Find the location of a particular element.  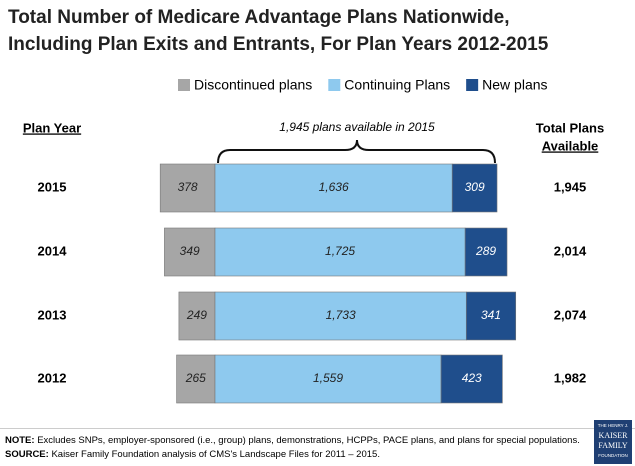

value-label: 265 is located at coordinates (195, 378).